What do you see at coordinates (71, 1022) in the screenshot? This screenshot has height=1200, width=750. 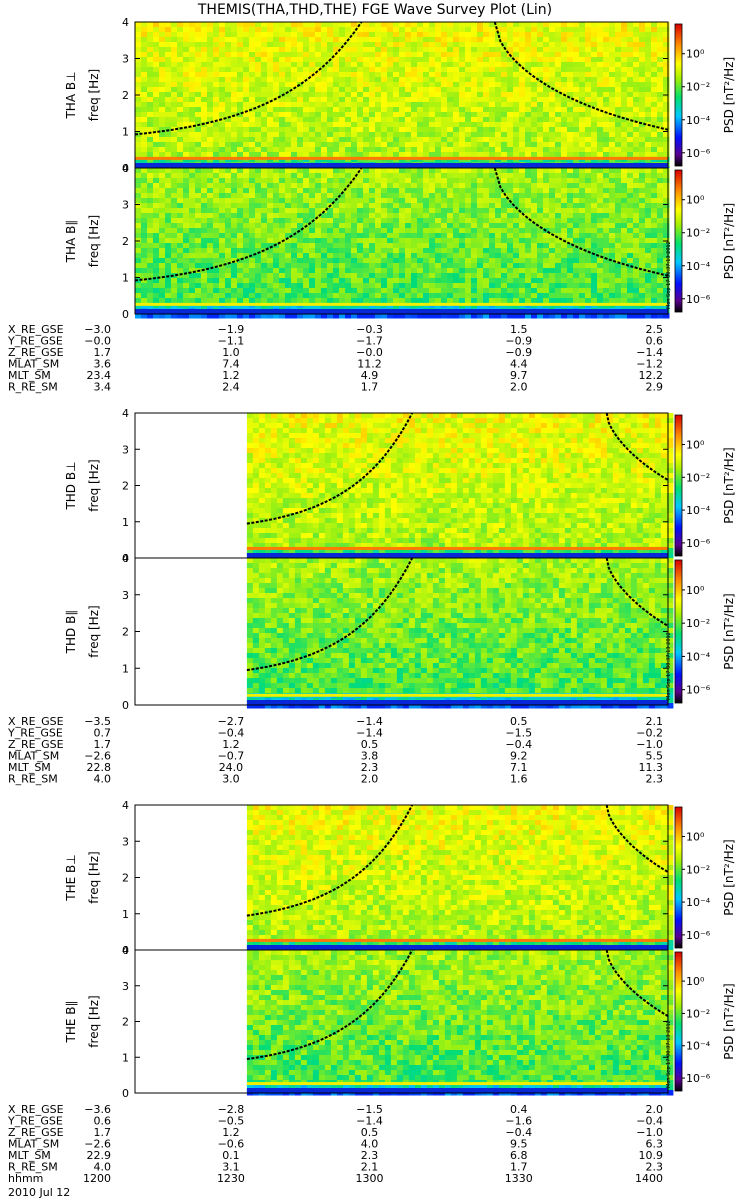 I see `panel-label: THE B∥` at bounding box center [71, 1022].